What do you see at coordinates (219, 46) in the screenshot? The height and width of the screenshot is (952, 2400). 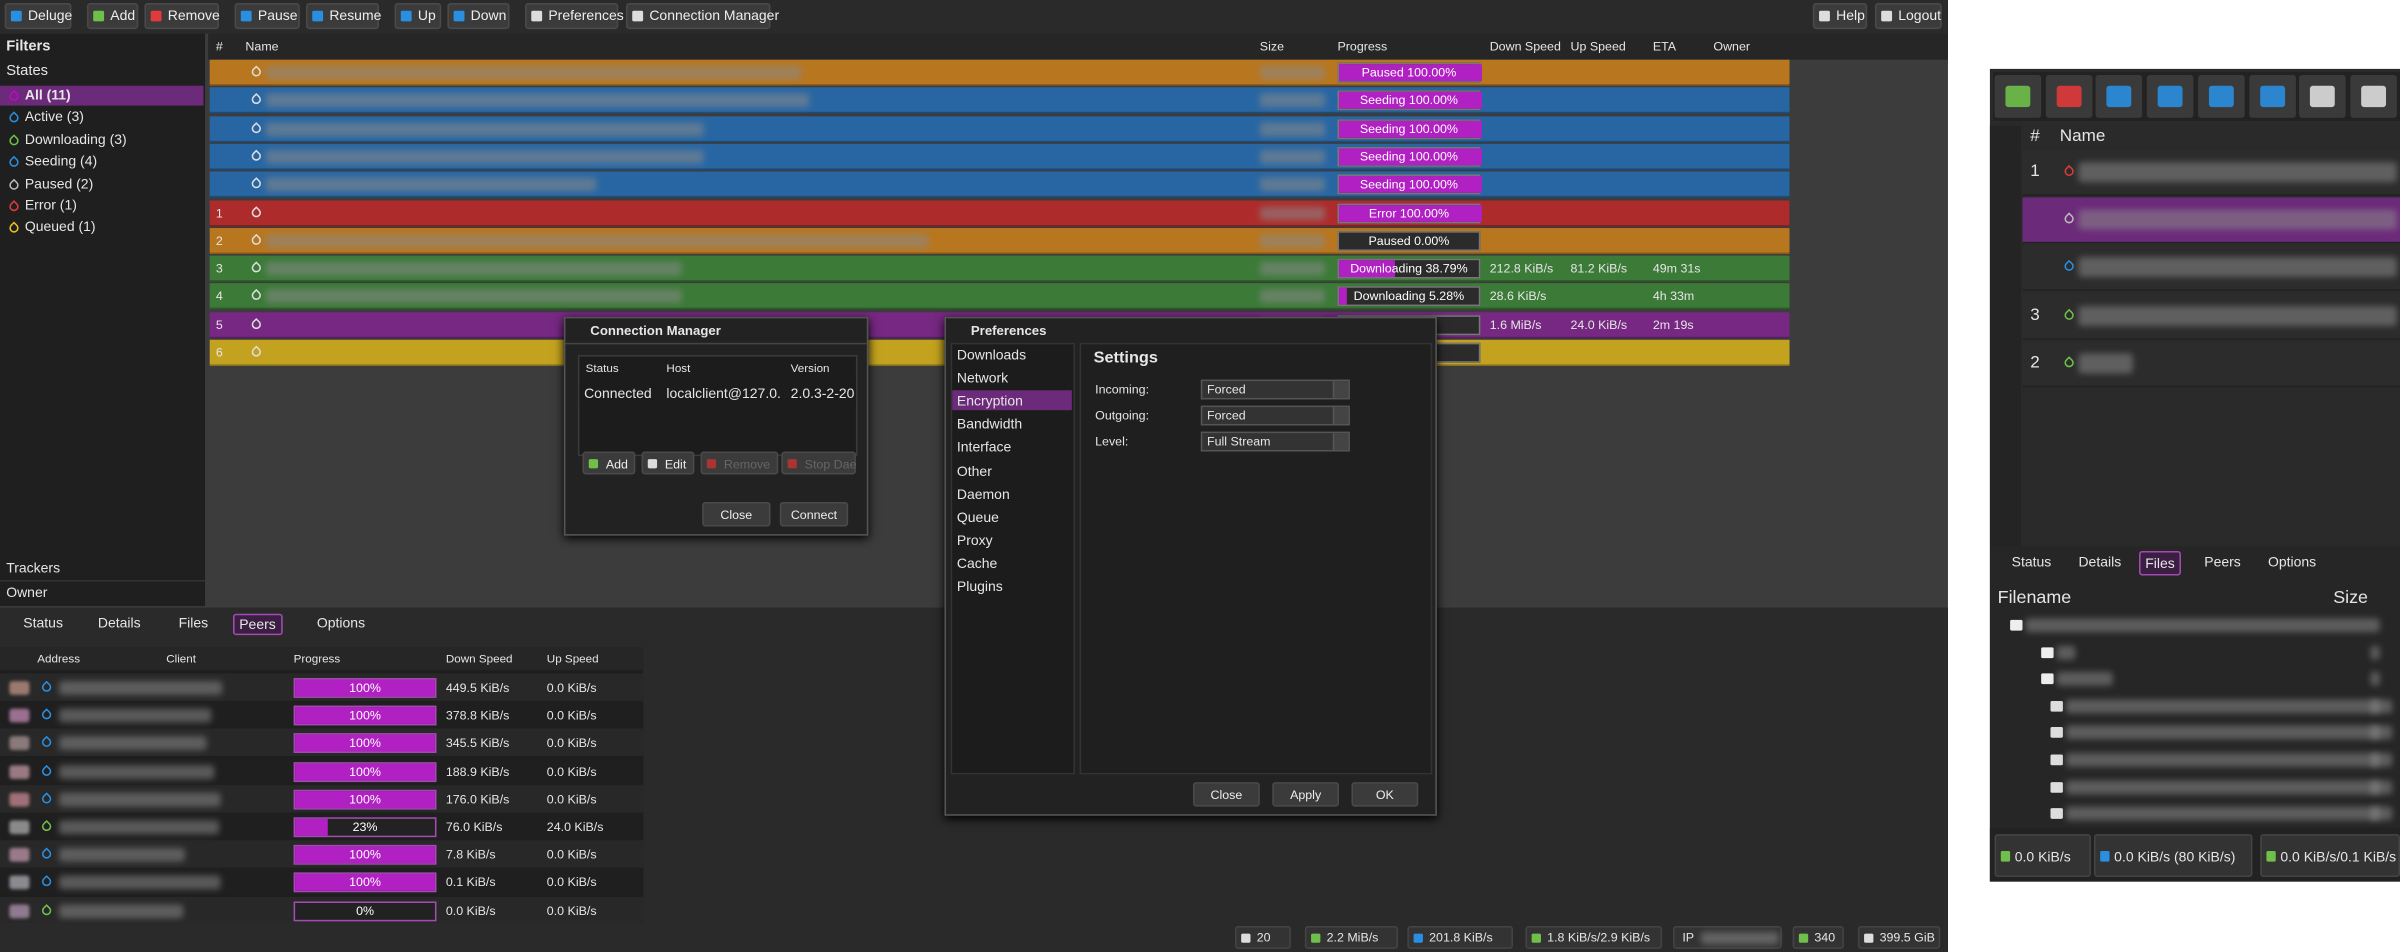 I see `column-header: #` at bounding box center [219, 46].